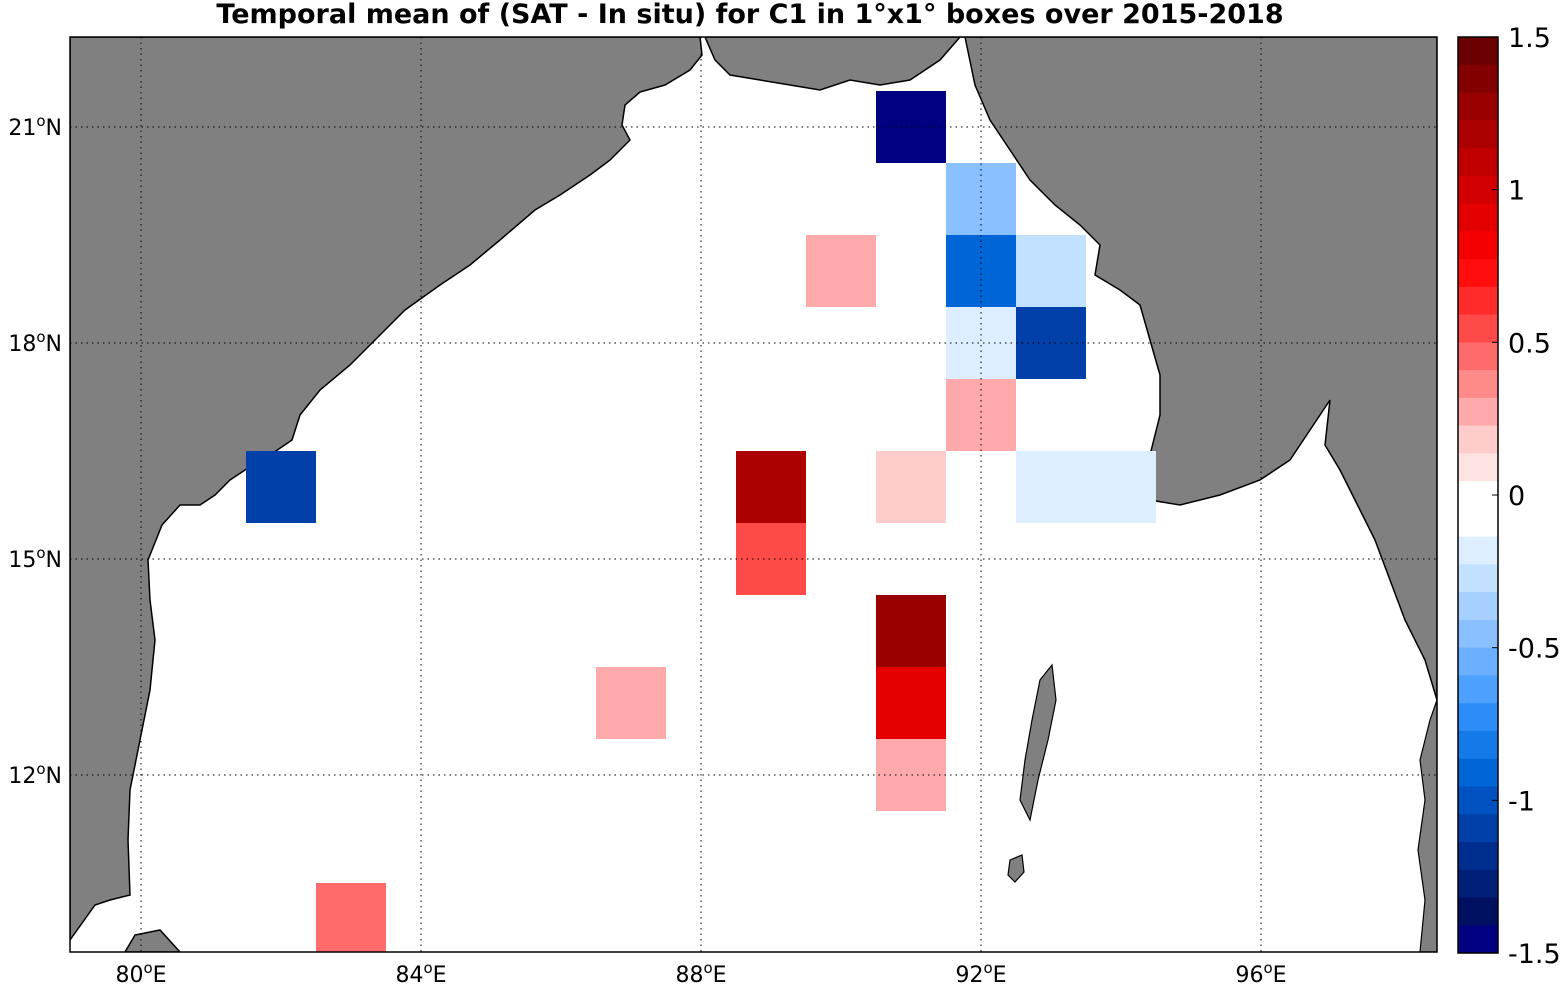 The height and width of the screenshot is (984, 1567). What do you see at coordinates (1038, 742) in the screenshot?
I see `land-andaman` at bounding box center [1038, 742].